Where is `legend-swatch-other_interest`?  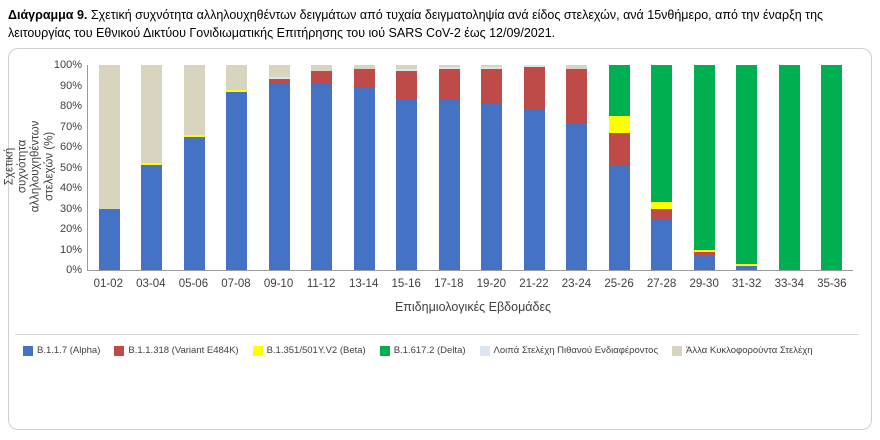
legend-swatch-other_interest is located at coordinates (484, 350).